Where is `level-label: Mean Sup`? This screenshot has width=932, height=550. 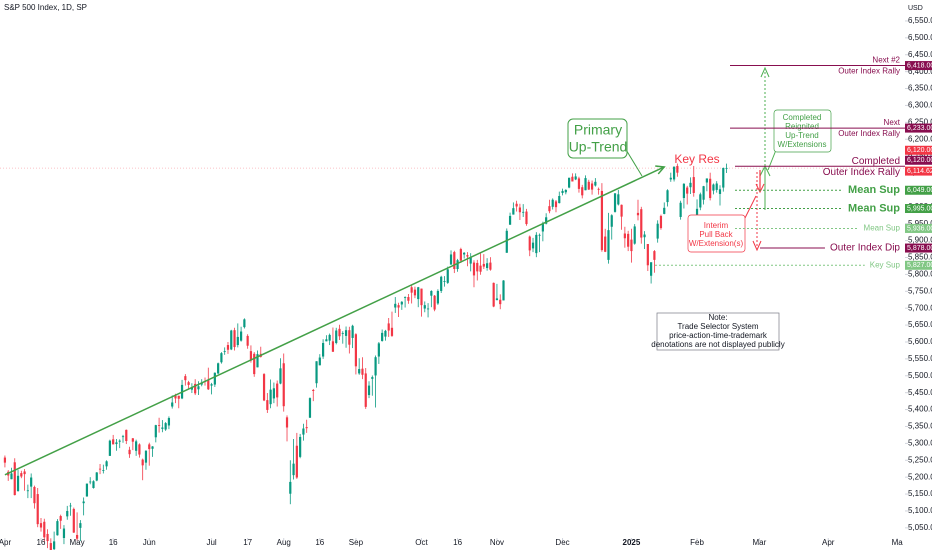 level-label: Mean Sup is located at coordinates (874, 190).